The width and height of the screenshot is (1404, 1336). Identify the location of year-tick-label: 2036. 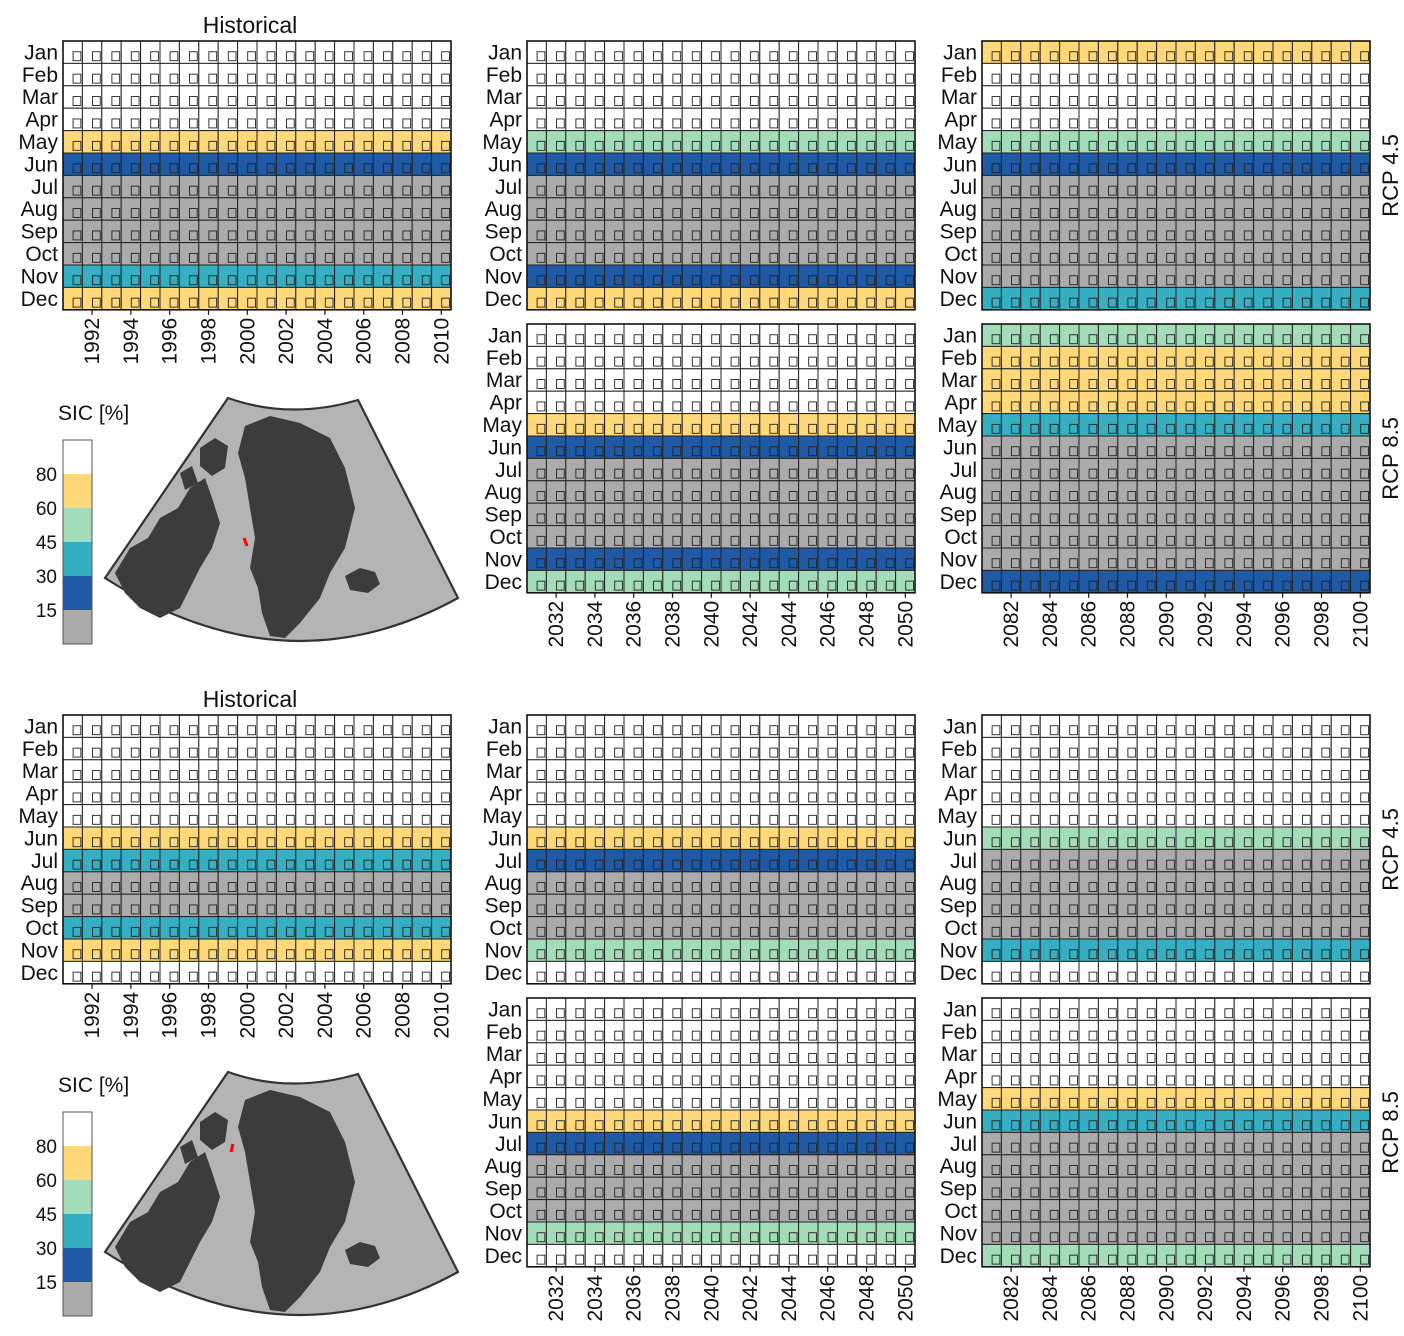
(634, 1298).